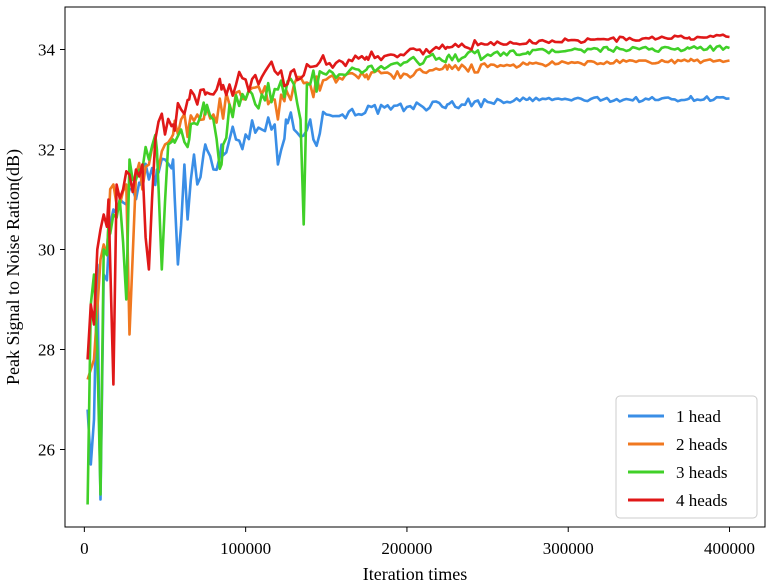 The width and height of the screenshot is (772, 584). I want to click on y-tick-label: 30, so click(46, 250).